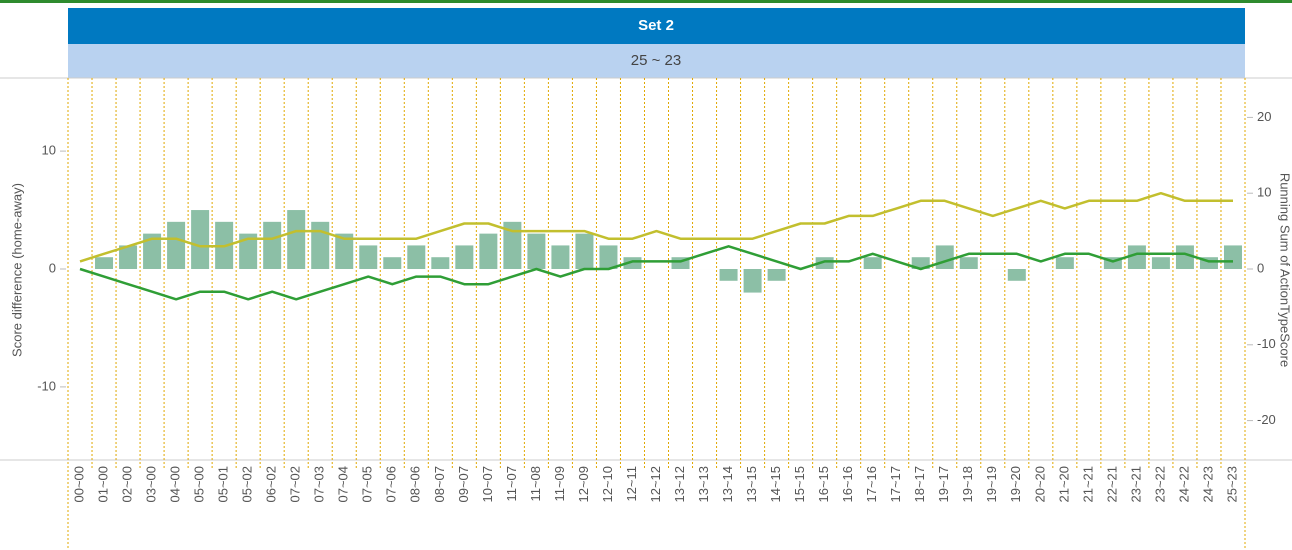  I want to click on x-tick-label: 06~02, so click(271, 484).